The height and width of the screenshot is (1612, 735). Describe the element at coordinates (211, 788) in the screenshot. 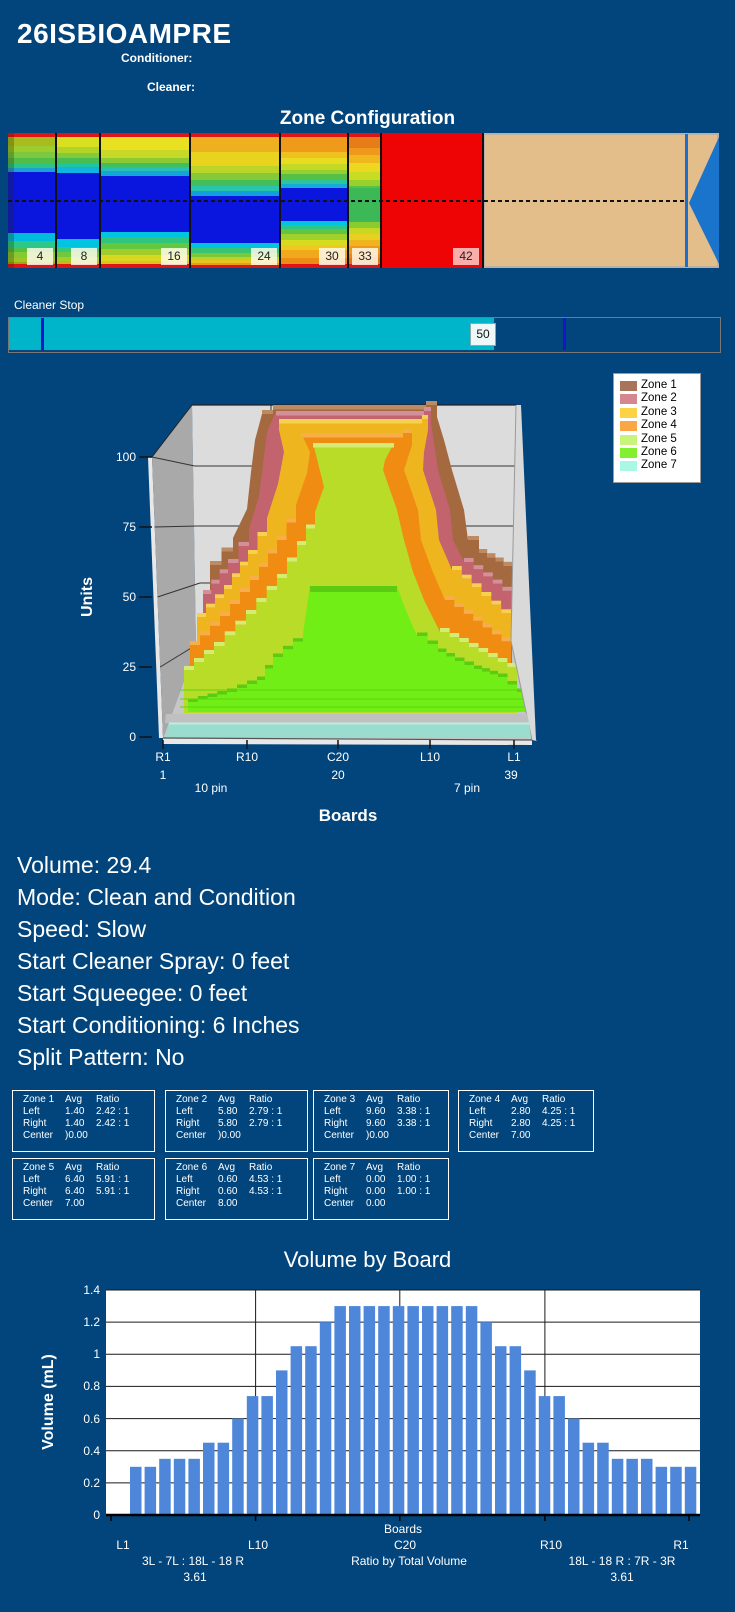

I see `svg-text: 10 pin` at that location.